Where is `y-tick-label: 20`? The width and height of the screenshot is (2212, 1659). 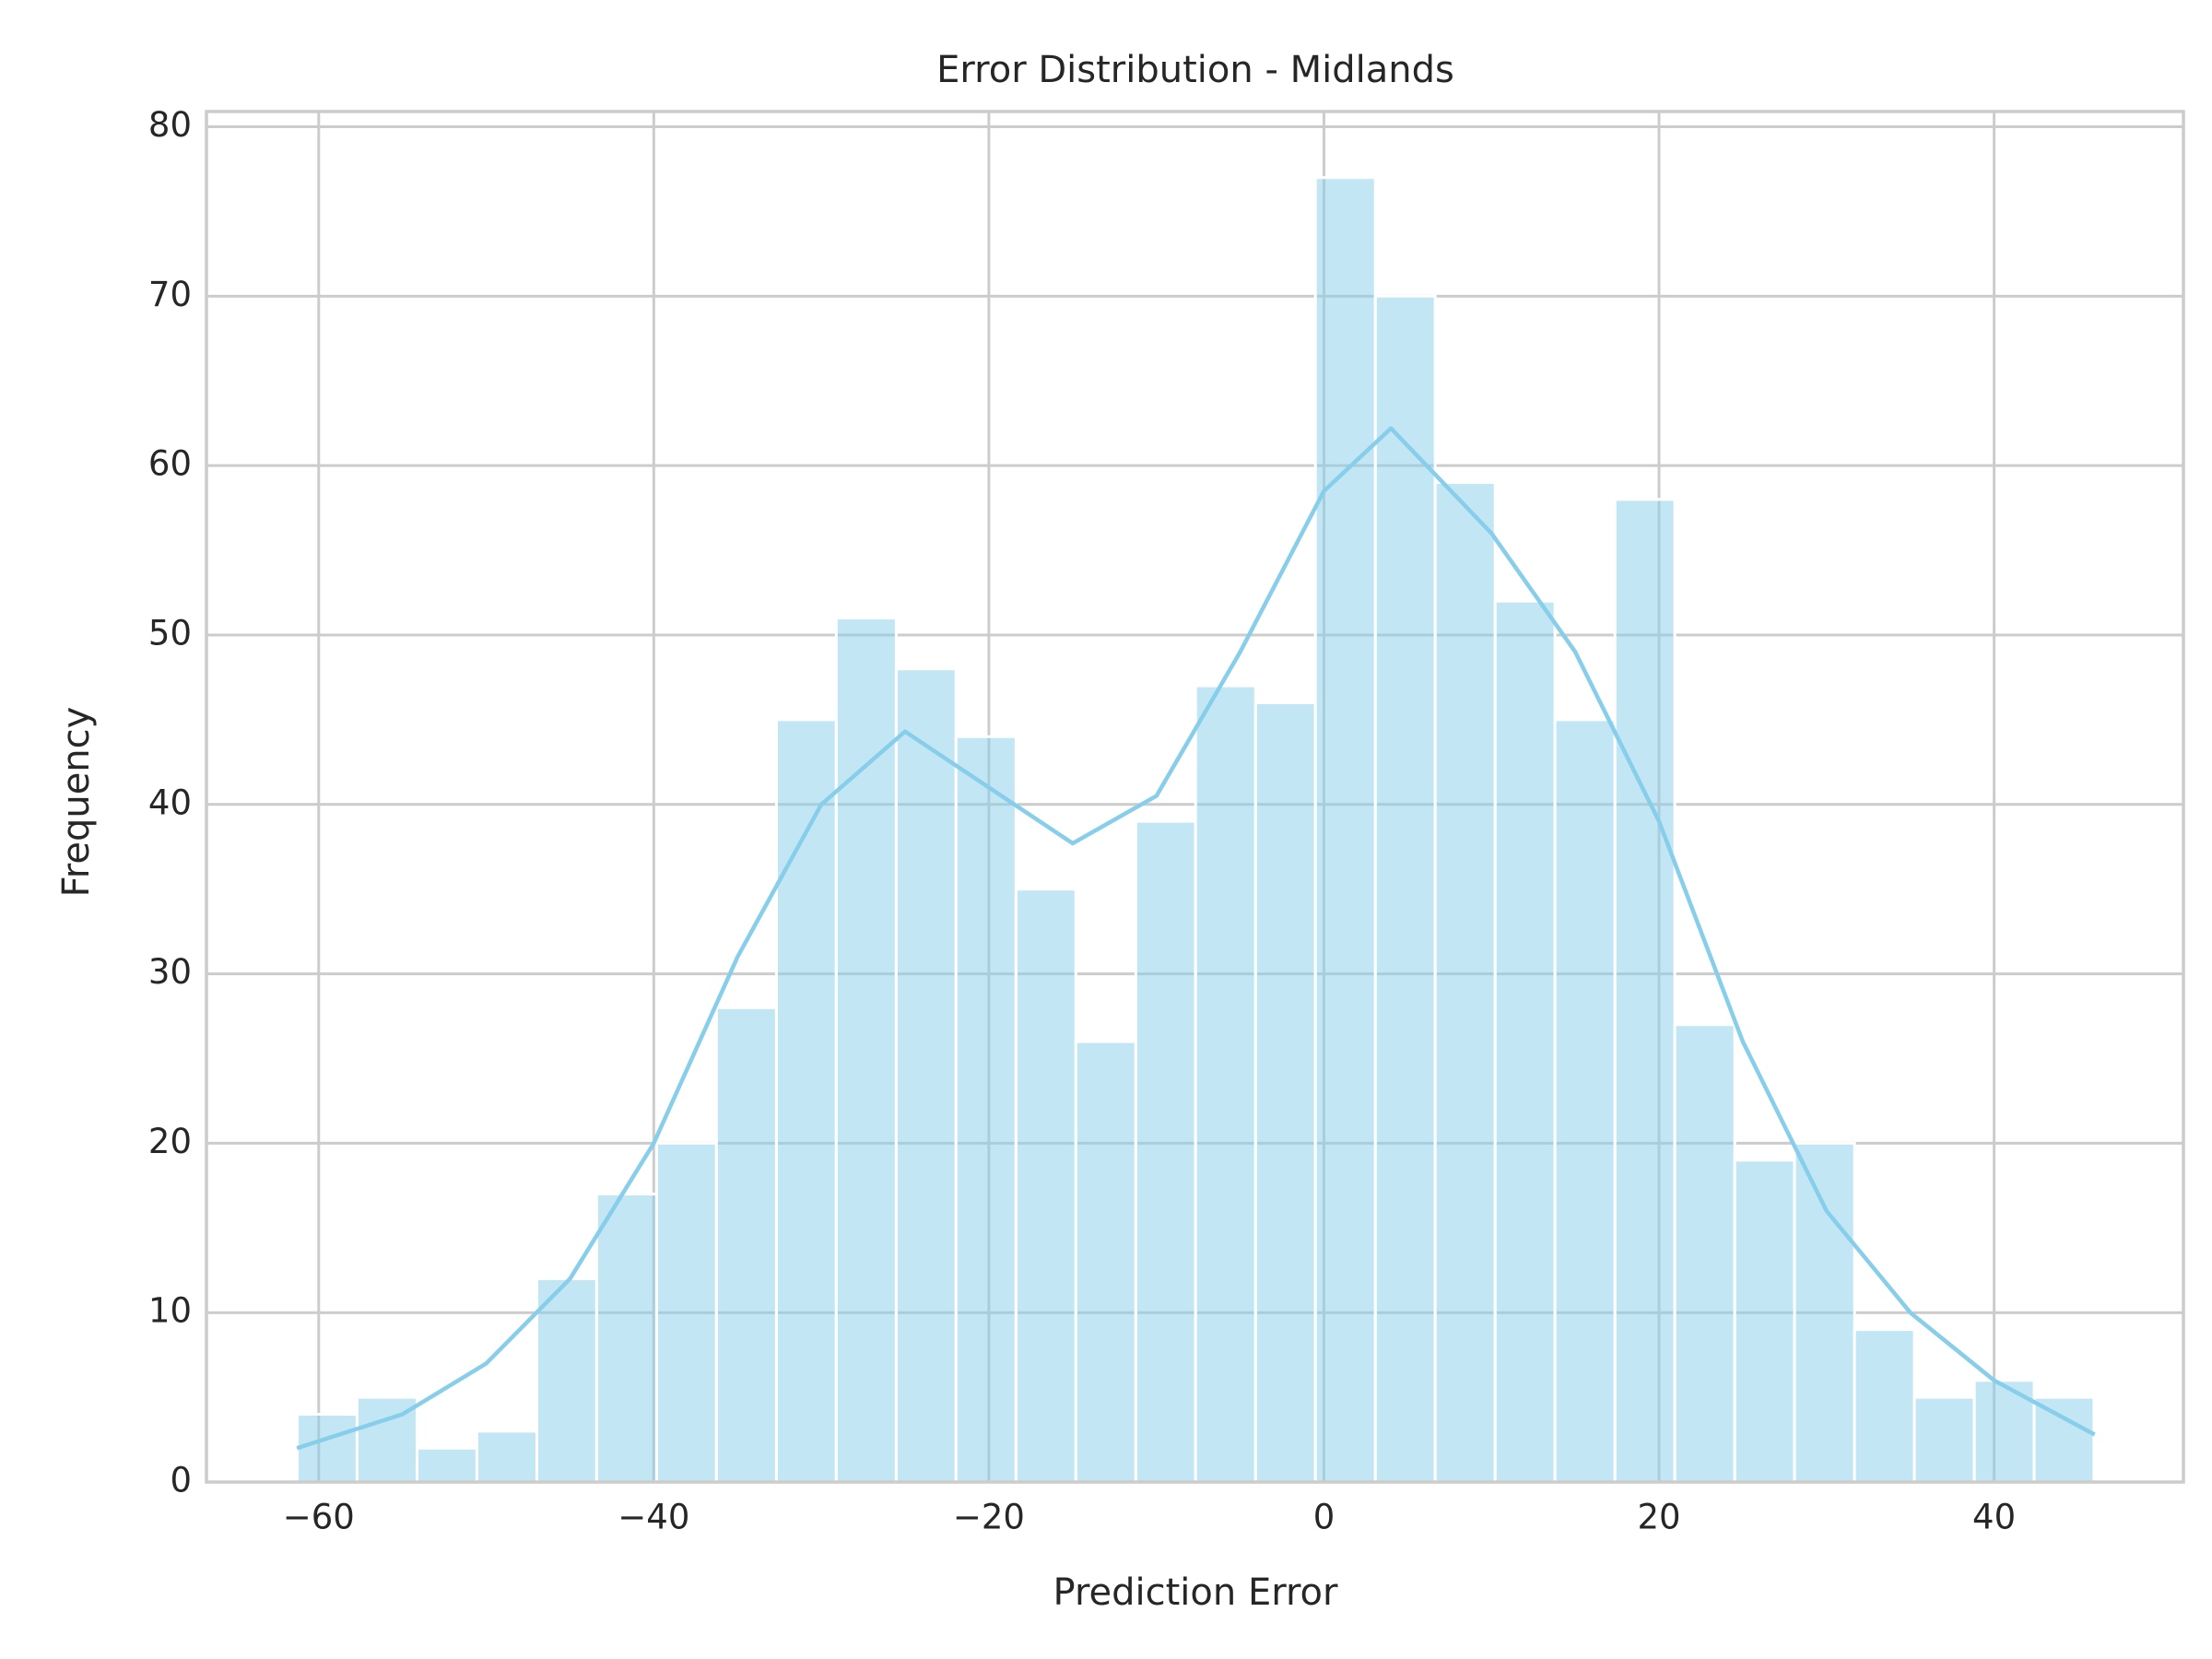
y-tick-label: 20 is located at coordinates (170, 1141).